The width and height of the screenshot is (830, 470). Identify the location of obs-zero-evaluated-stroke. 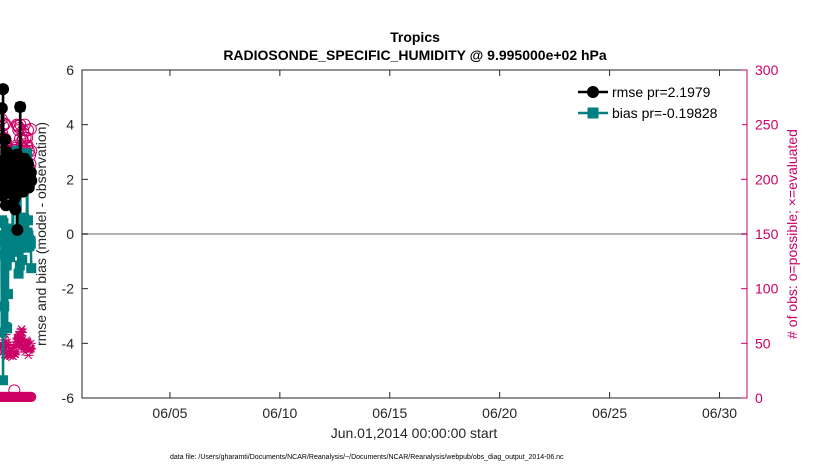
(31, 397).